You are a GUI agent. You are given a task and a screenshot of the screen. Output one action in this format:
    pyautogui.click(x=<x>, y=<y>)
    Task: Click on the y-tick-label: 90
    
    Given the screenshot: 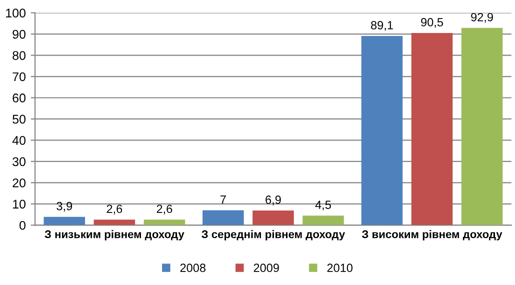 What is the action you would take?
    pyautogui.click(x=19, y=34)
    